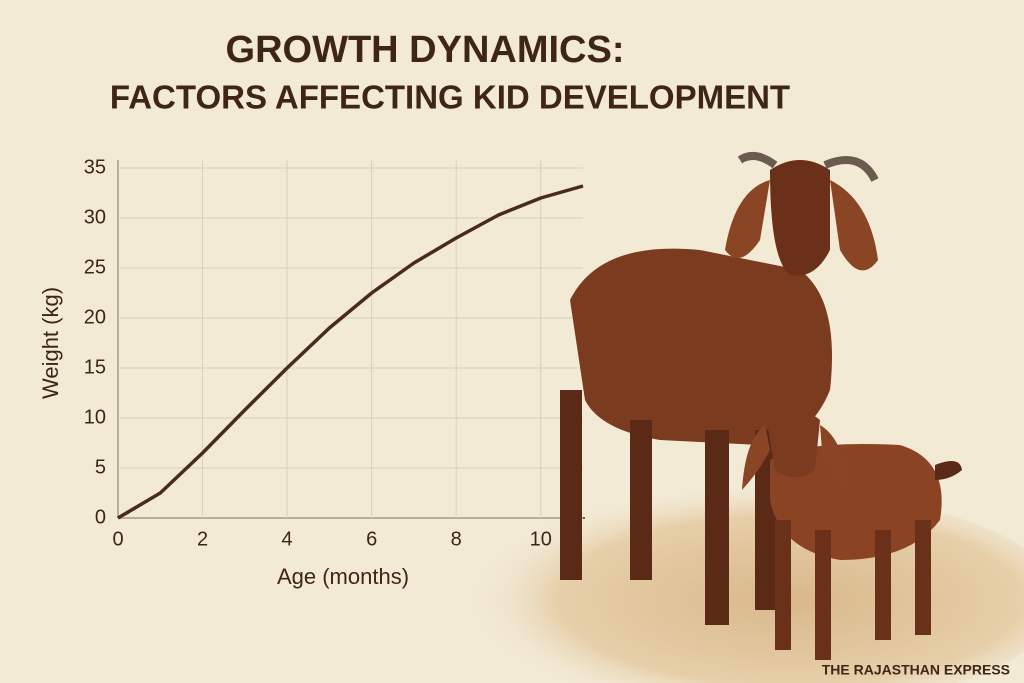  What do you see at coordinates (95, 167) in the screenshot?
I see `y-tick-label: 35` at bounding box center [95, 167].